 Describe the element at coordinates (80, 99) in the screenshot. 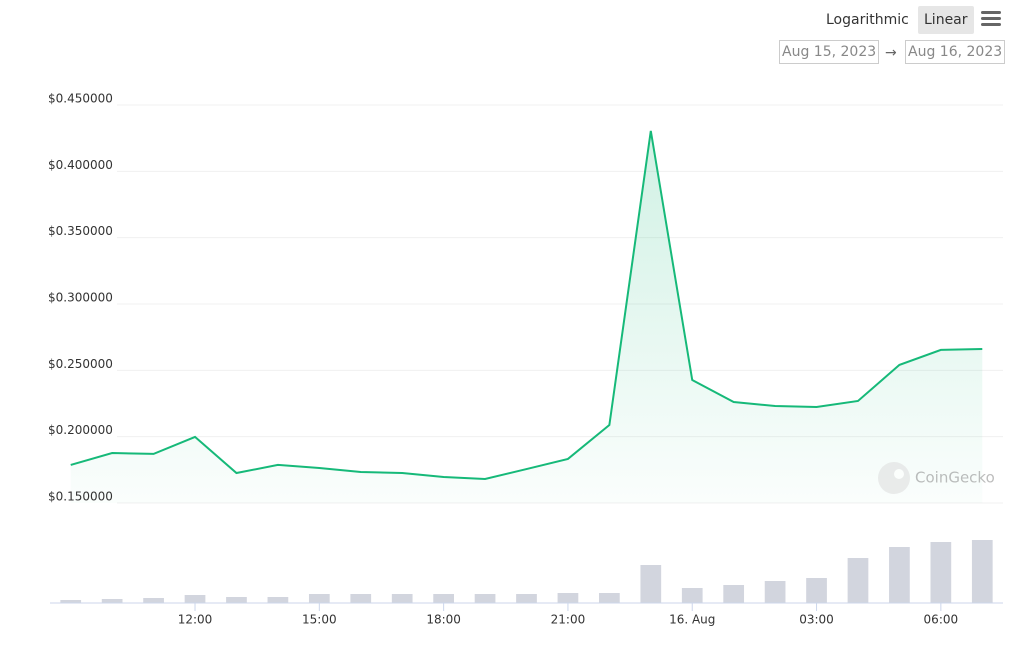

I see `y-tick-label: $0.450000` at that location.